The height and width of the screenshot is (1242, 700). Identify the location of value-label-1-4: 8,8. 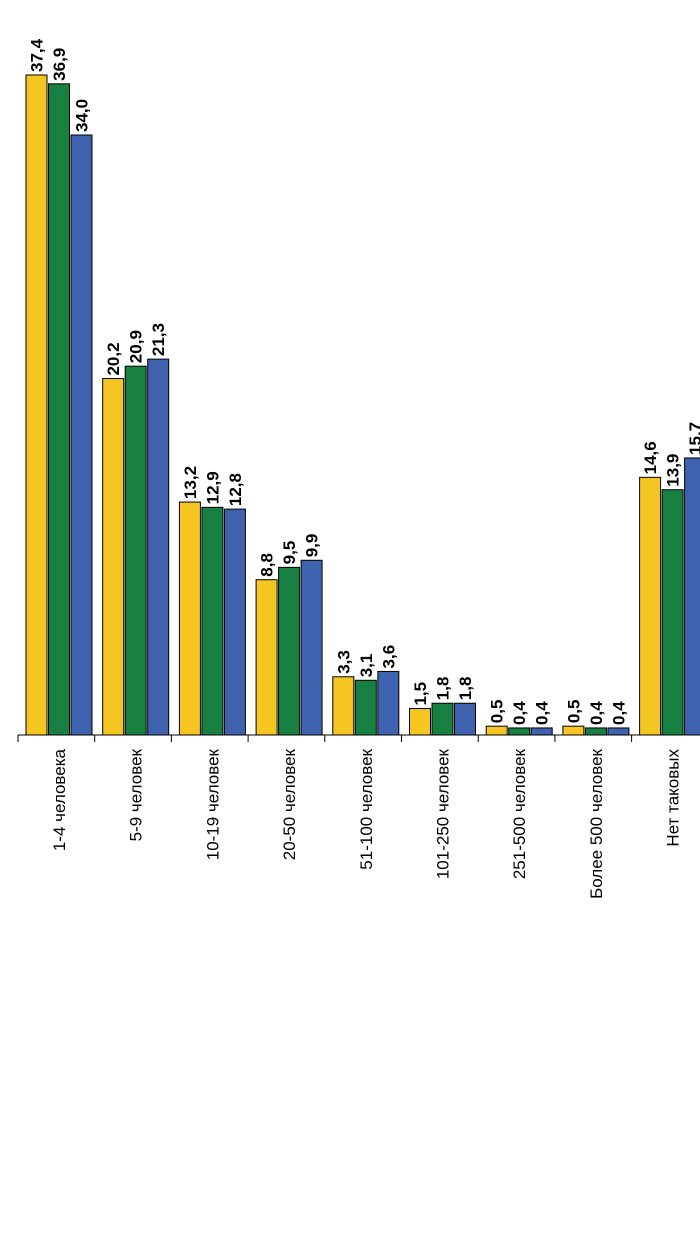
(267, 565).